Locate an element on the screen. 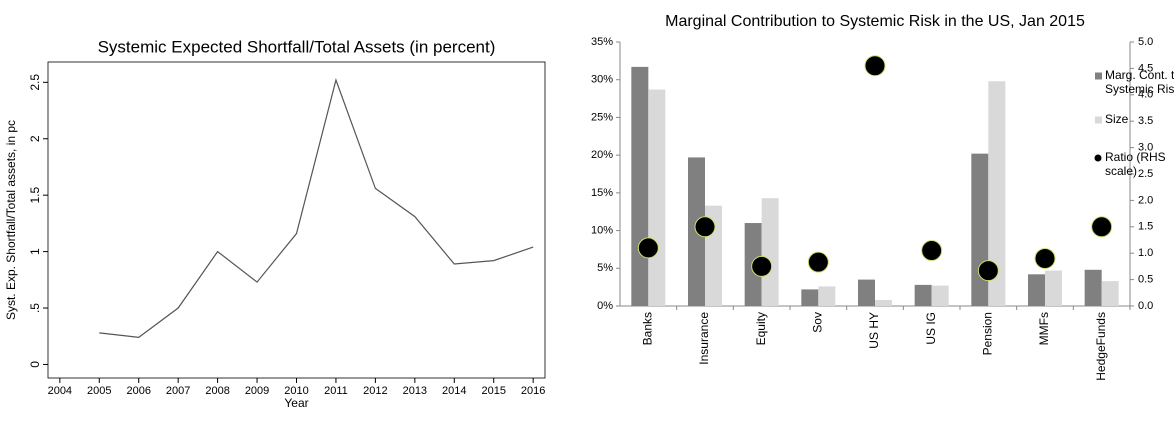  y-tick-label: 1 is located at coordinates (35, 251).